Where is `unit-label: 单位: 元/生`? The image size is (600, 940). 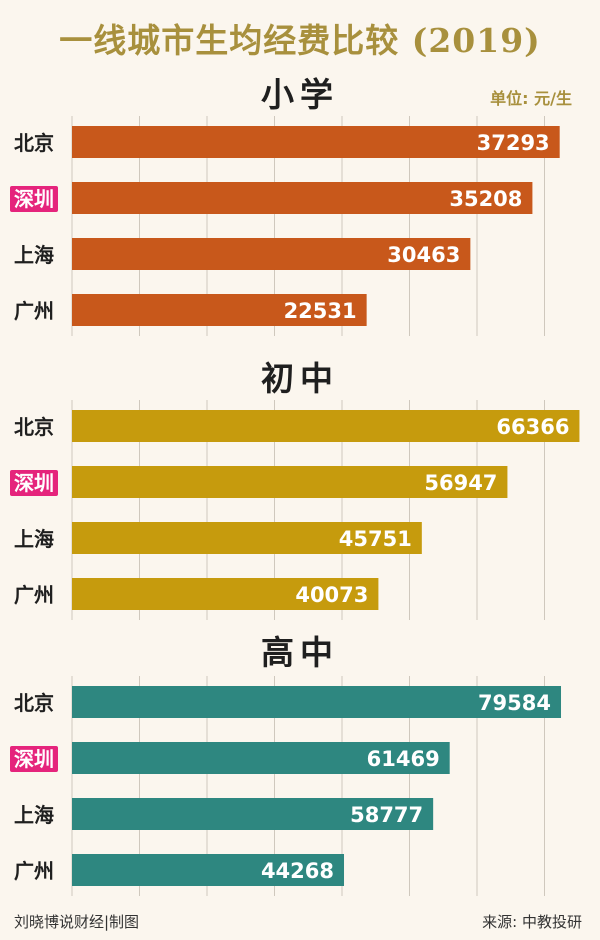
unit-label: 单位: 元/生 is located at coordinates (531, 98).